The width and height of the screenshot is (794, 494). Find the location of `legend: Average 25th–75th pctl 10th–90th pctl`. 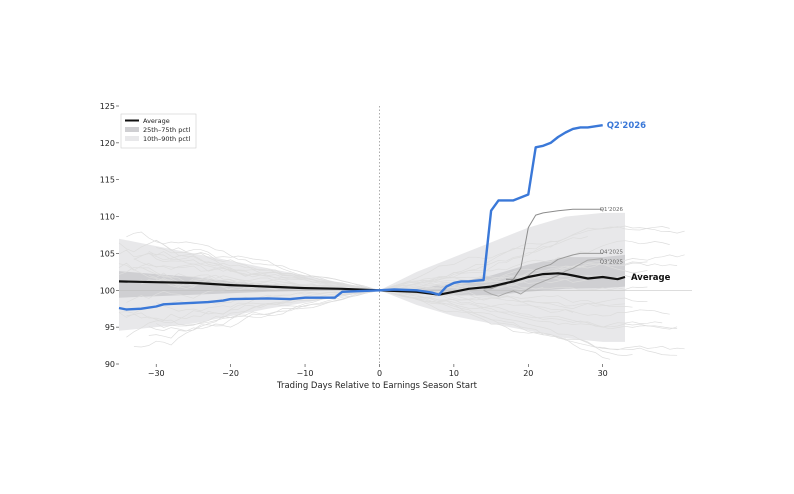

legend: Average 25th–75th pctl 10th–90th pctl is located at coordinates (158, 131).